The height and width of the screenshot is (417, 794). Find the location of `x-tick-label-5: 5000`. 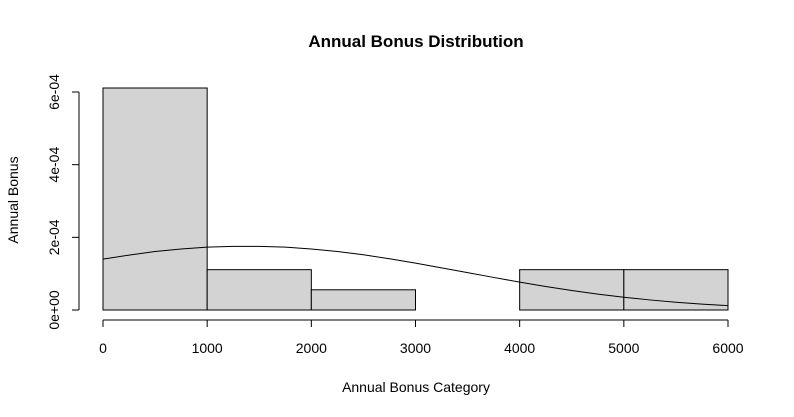

x-tick-label-5: 5000 is located at coordinates (623, 348).